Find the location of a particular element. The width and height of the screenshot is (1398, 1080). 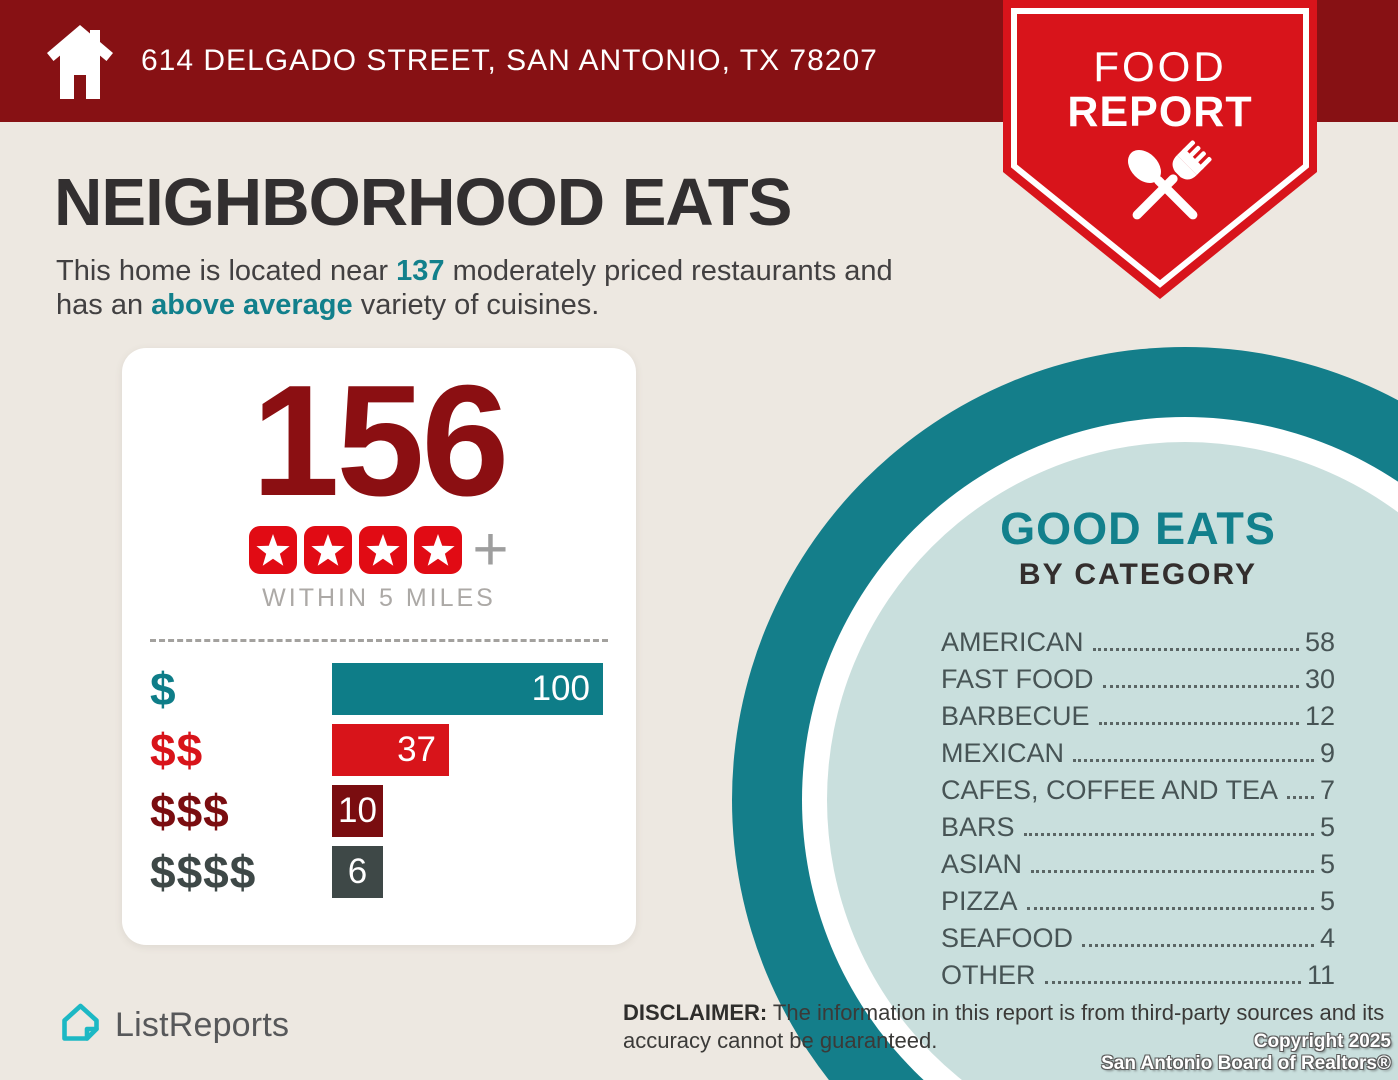

category-row: ASIAN 5 is located at coordinates (1138, 861).